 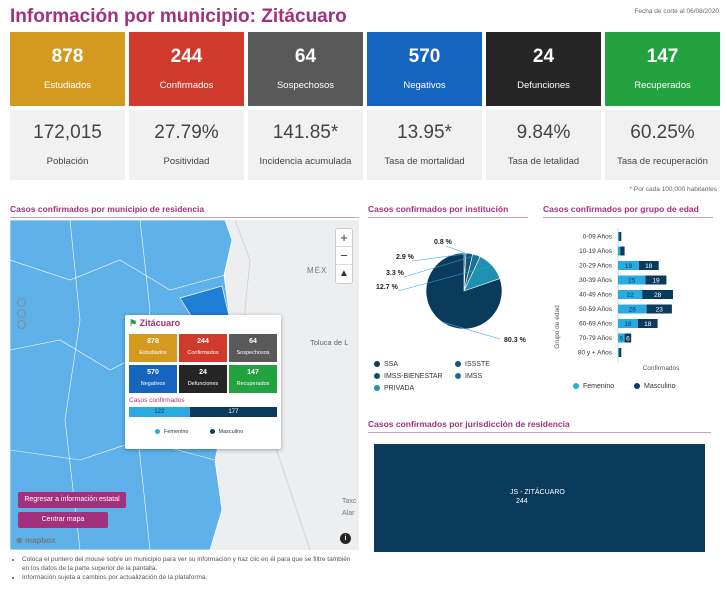 I want to click on section-title-institucion: Casos confirmados por institución, so click(x=448, y=211).